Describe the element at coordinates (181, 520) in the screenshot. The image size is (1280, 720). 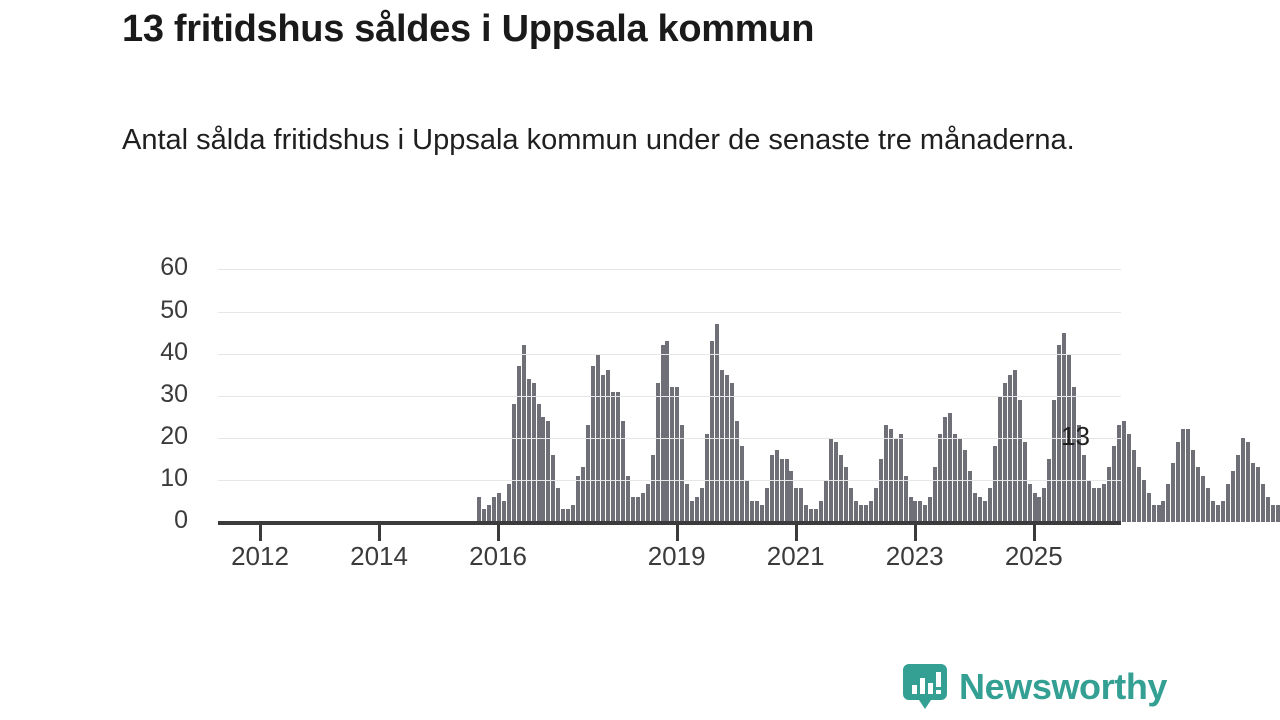
I see `y-axis-tick-label: 0` at that location.